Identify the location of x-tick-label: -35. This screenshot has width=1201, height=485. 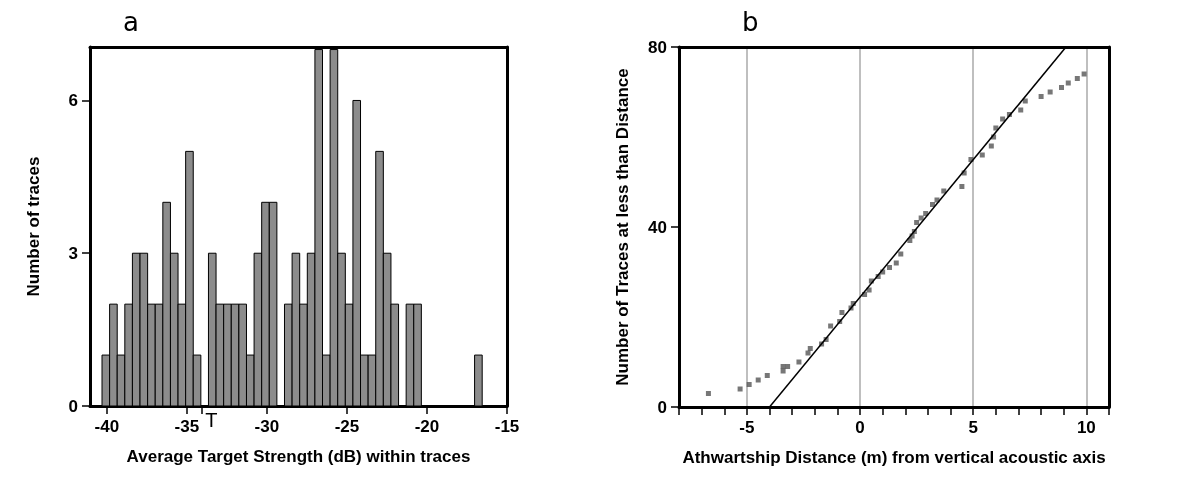
(187, 426).